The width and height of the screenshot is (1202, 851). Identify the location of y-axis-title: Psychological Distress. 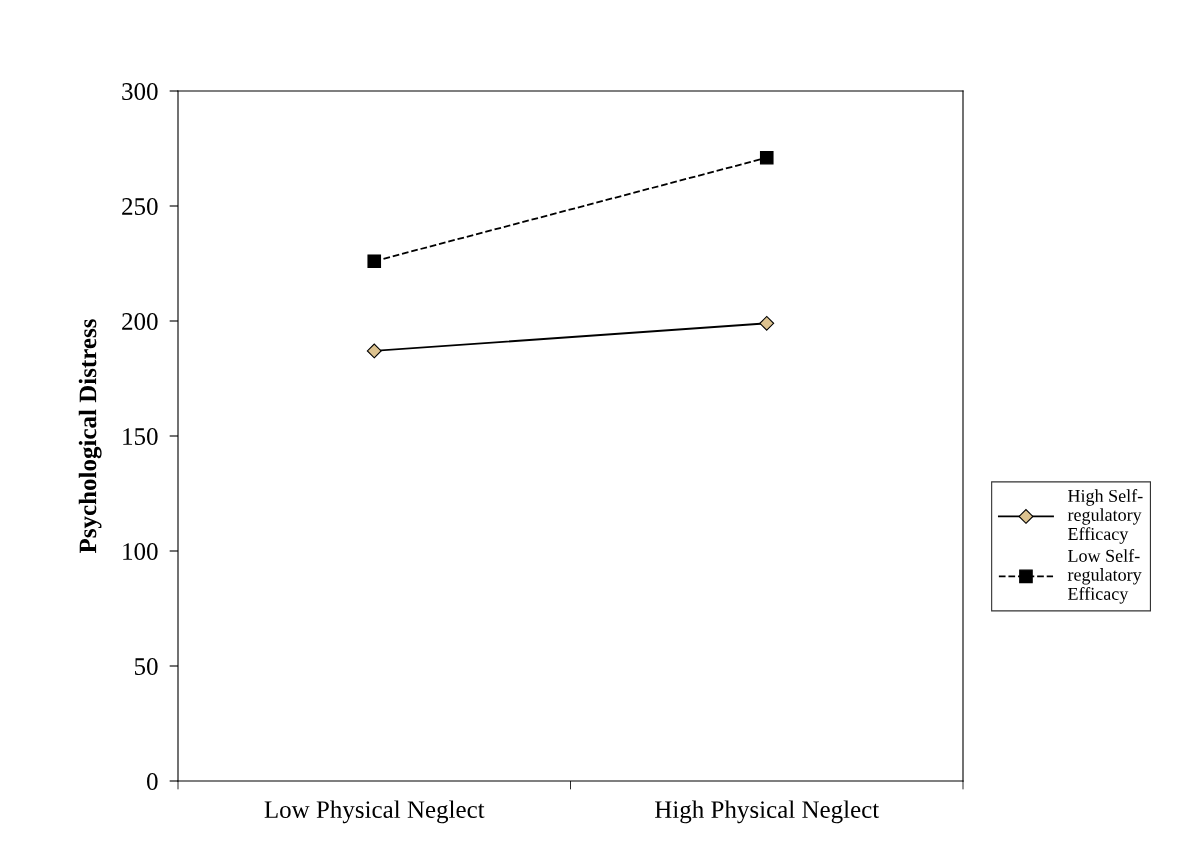
(90, 436).